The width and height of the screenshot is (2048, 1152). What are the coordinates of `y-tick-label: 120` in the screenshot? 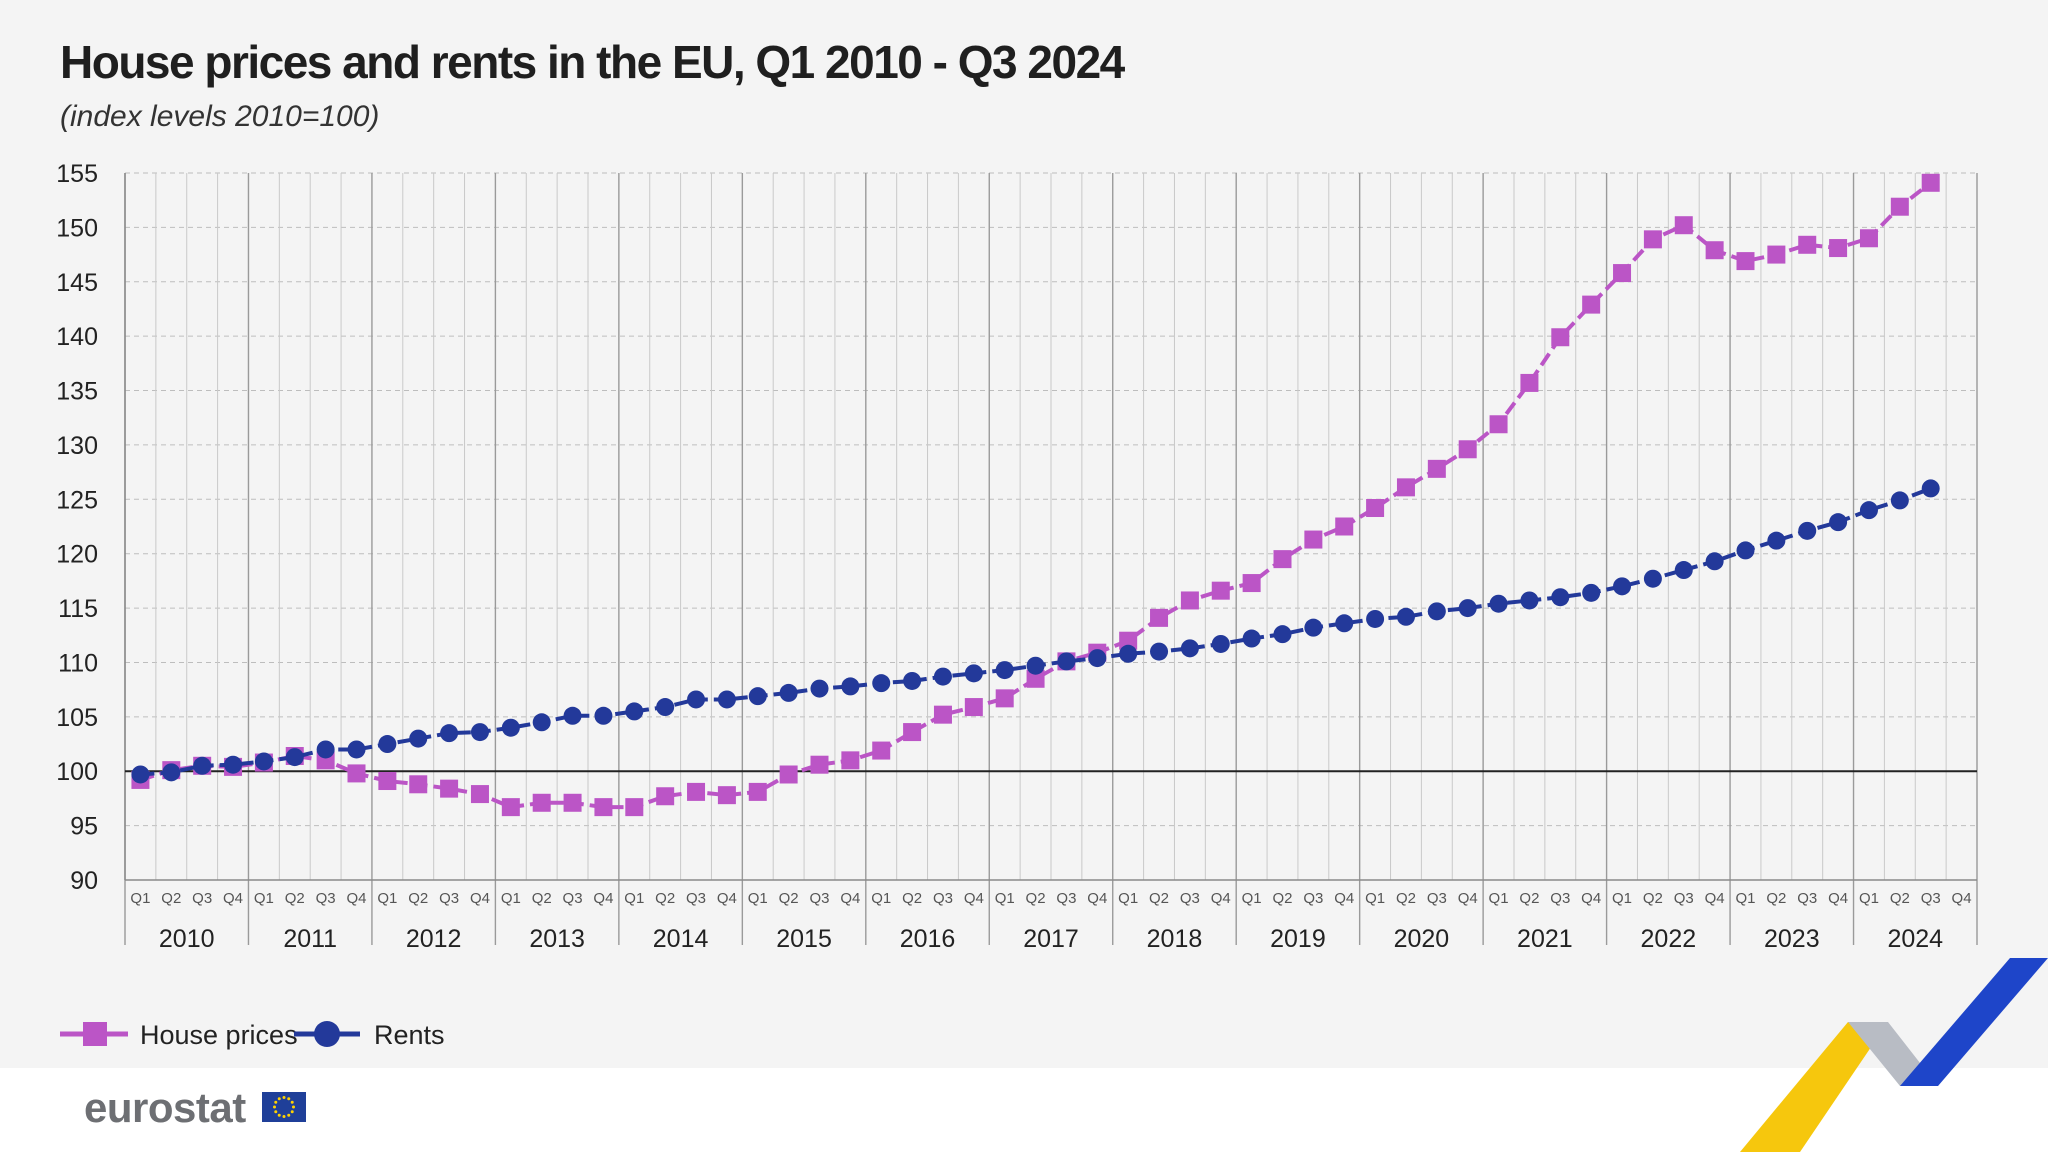 It's located at (77, 555).